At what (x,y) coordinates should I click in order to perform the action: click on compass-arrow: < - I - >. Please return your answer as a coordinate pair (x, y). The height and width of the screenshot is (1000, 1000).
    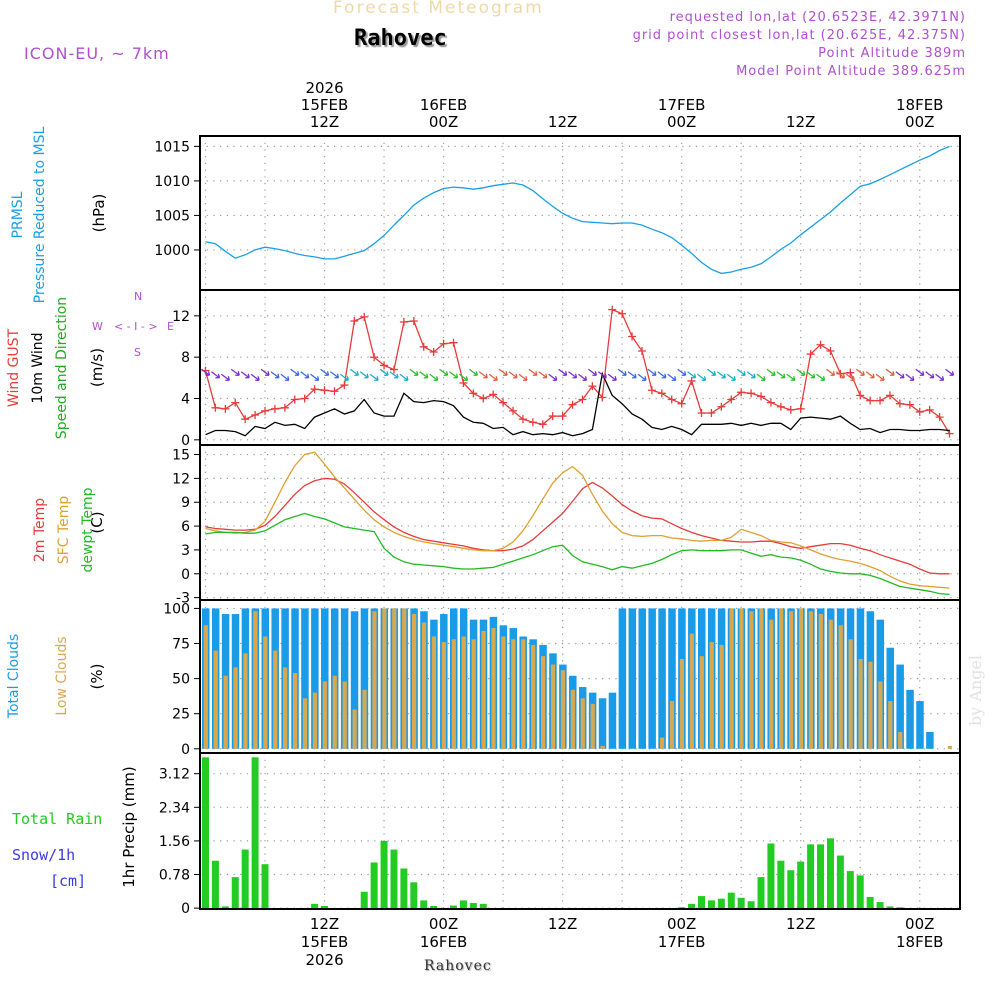
    Looking at the image, I should click on (136, 326).